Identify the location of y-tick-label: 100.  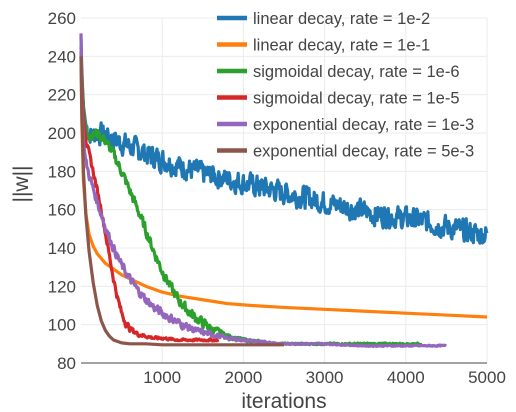
(62, 325).